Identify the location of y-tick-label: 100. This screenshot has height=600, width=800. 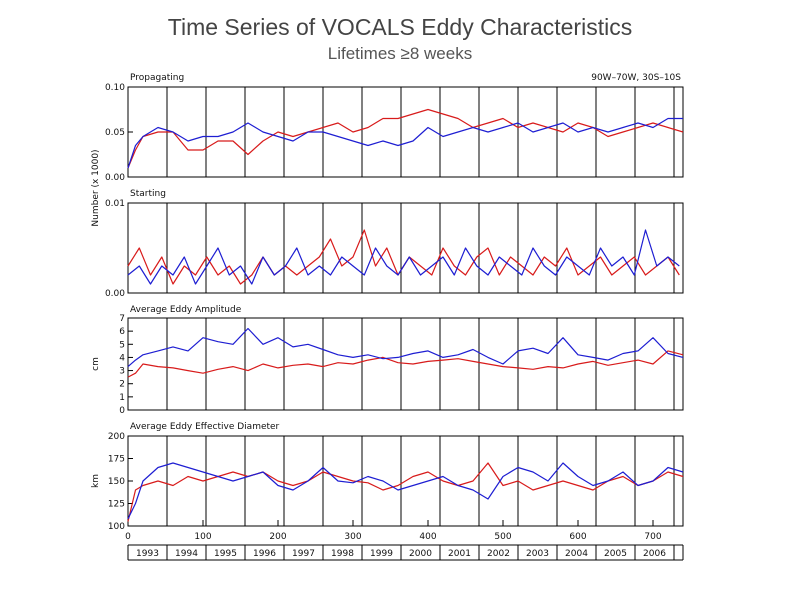
(116, 527).